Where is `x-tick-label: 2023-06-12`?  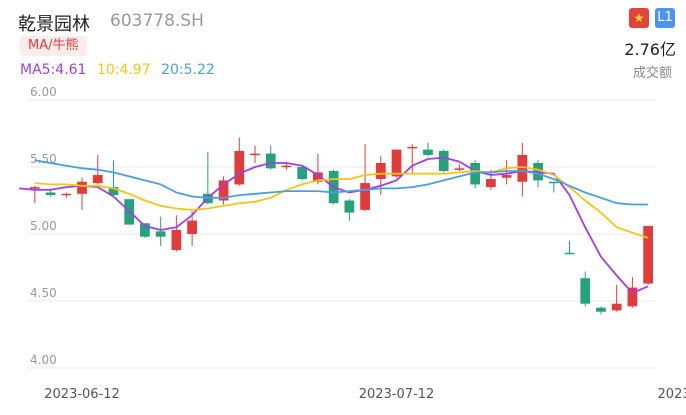 x-tick-label: 2023-06-12 is located at coordinates (82, 394).